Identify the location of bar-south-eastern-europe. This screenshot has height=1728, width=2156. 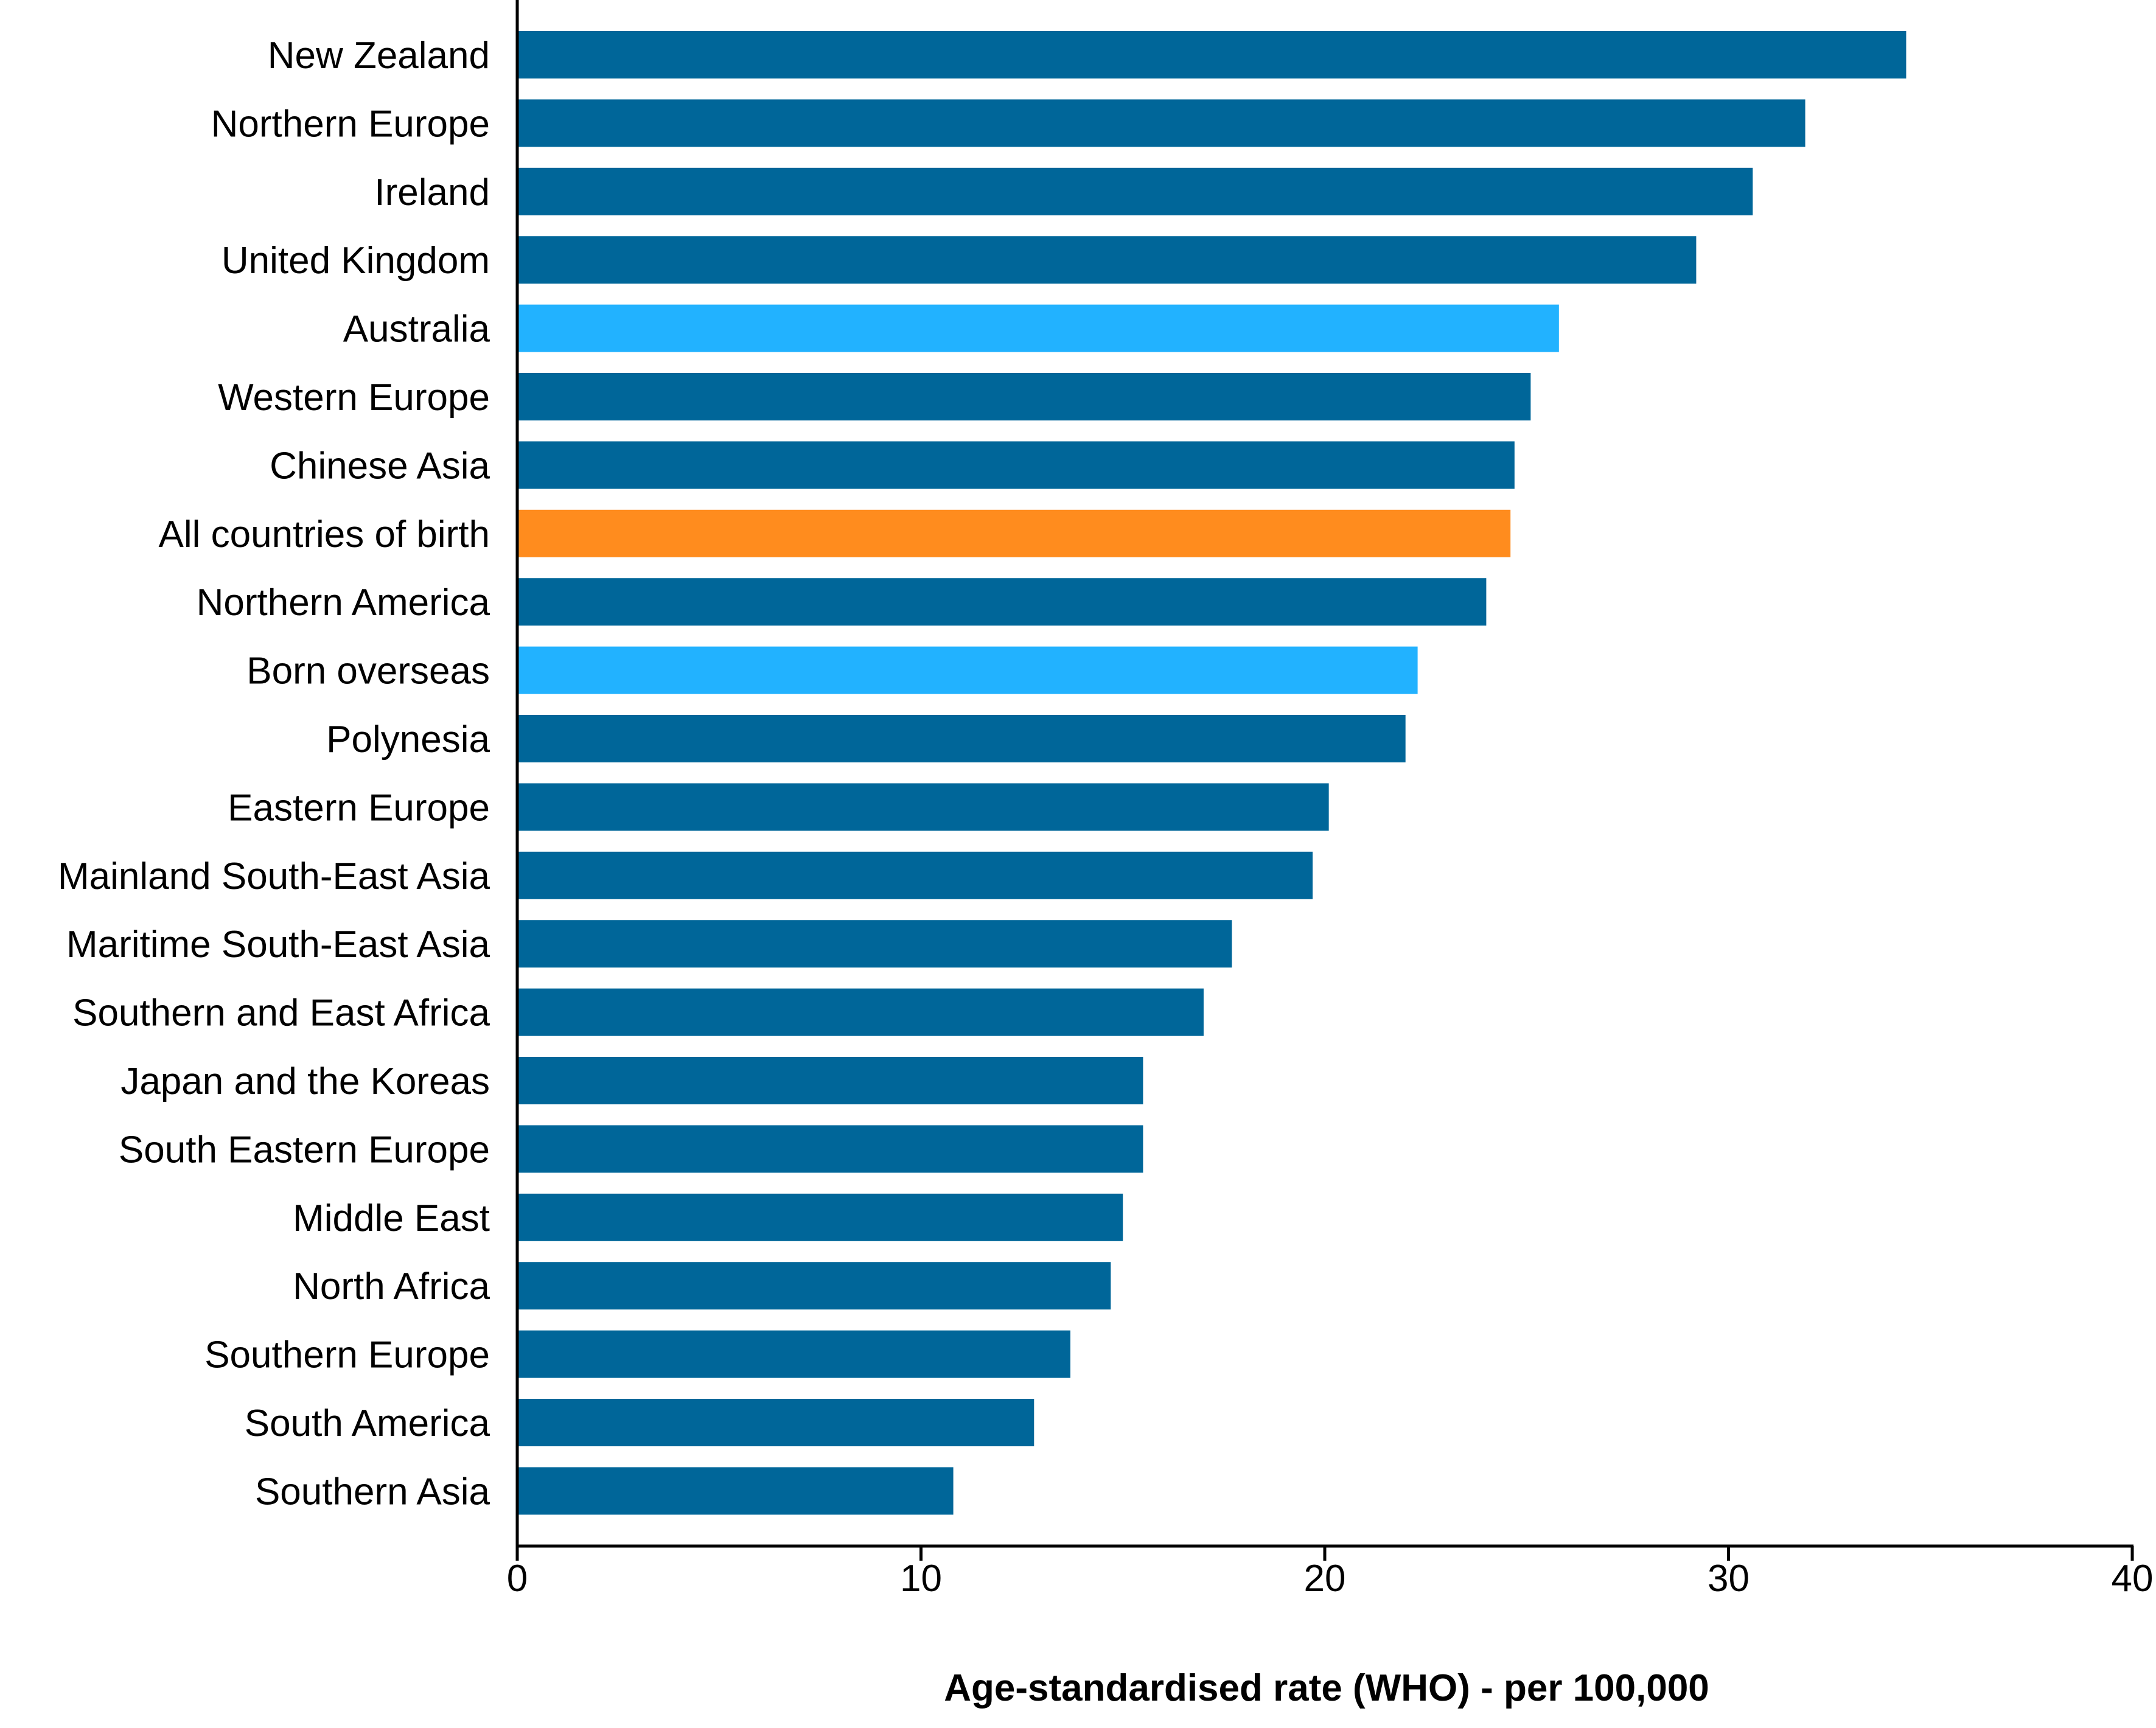
(830, 1149).